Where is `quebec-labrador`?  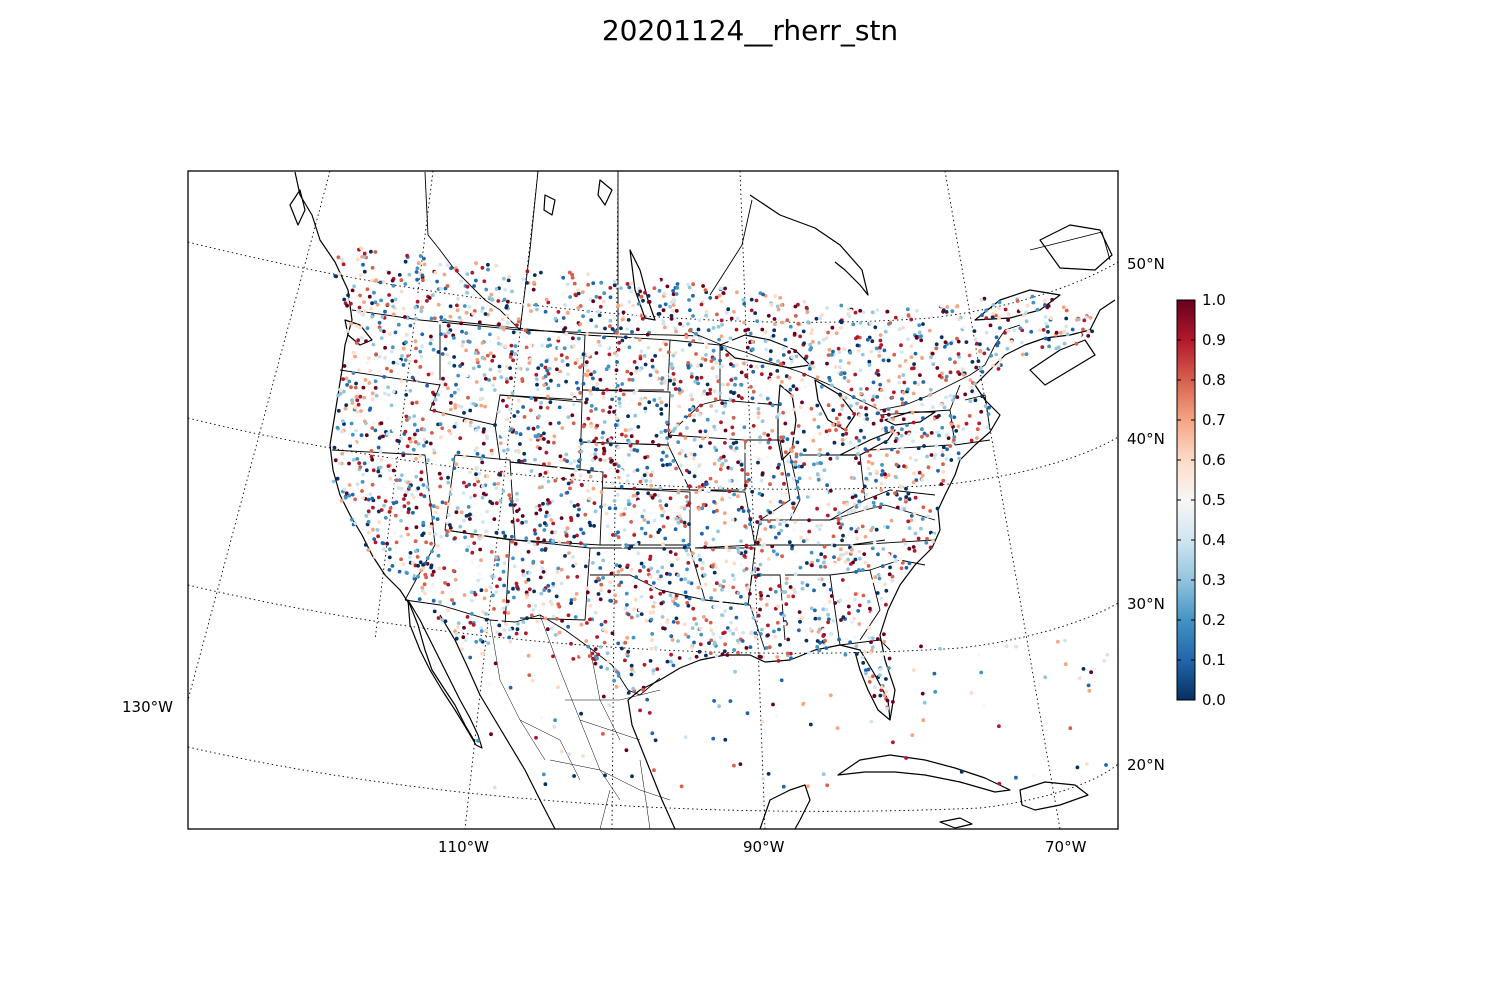
quebec-labrador is located at coordinates (1070, 246).